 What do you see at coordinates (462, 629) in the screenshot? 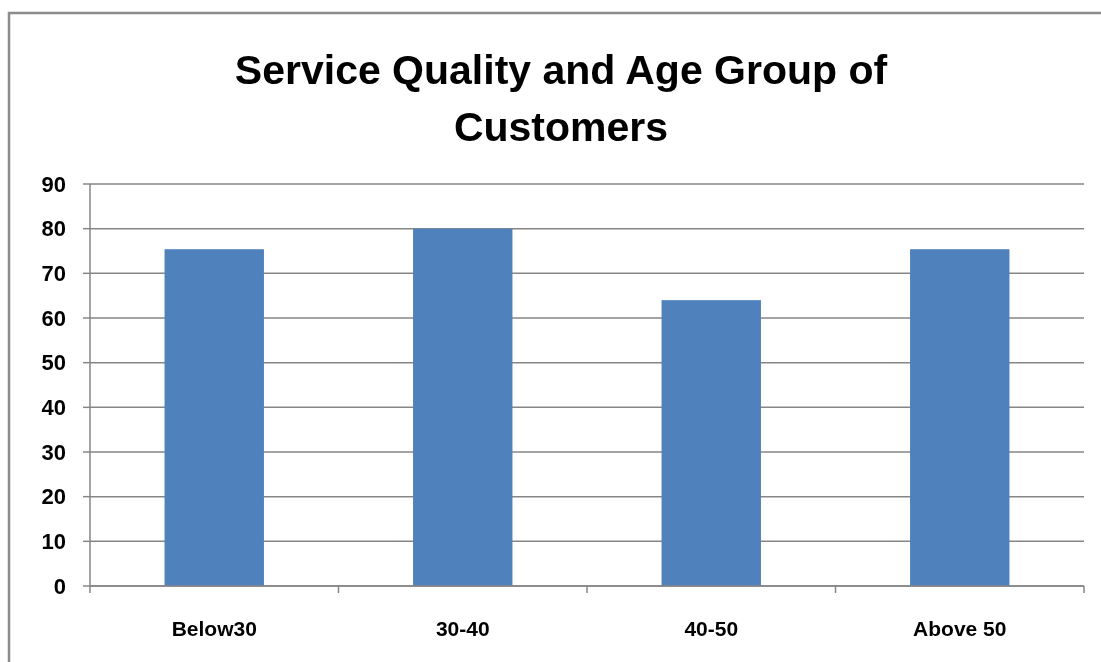
I see `x-tick-label: 30-40` at bounding box center [462, 629].